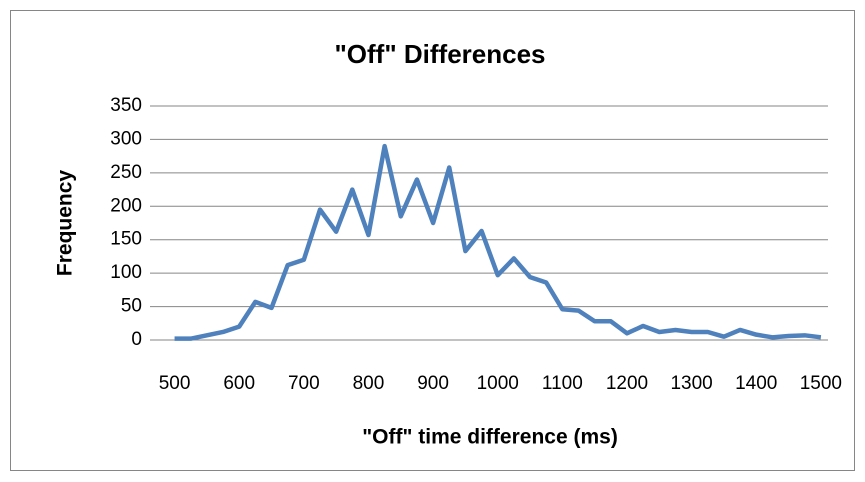 This screenshot has width=865, height=482. What do you see at coordinates (756, 383) in the screenshot?
I see `x-tick-label: 1400` at bounding box center [756, 383].